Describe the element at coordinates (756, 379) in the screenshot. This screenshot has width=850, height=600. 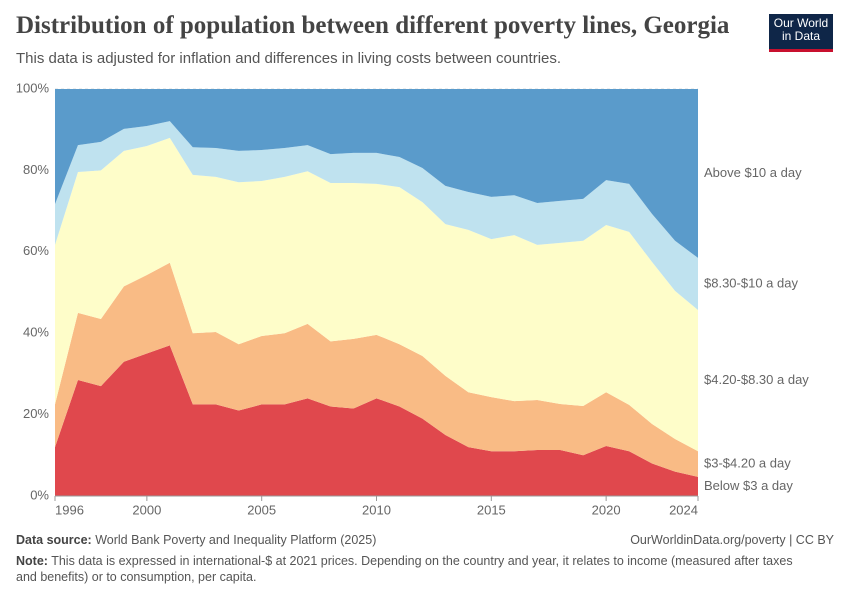
I see `series-label: $4.20-$8.30 a day` at that location.